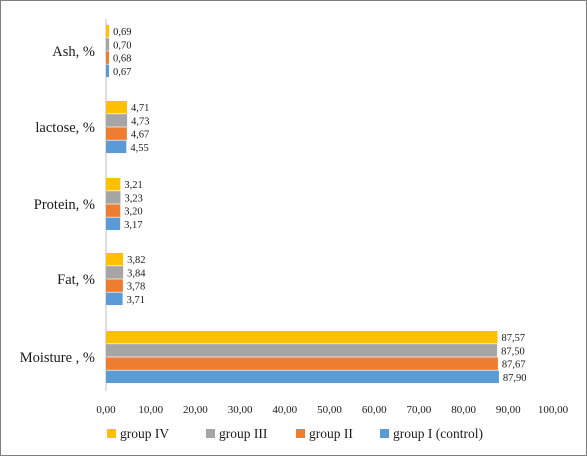  I want to click on data-label: 87,90, so click(515, 378).